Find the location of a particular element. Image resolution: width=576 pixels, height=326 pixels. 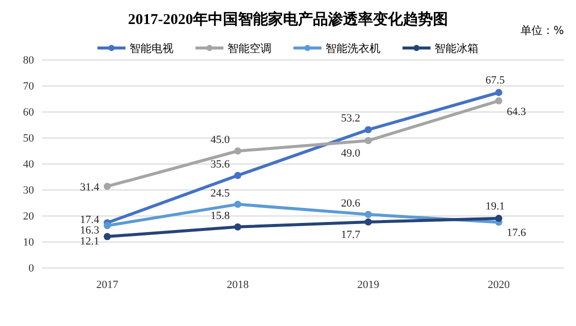

y-tick-label: 50 is located at coordinates (28, 138).